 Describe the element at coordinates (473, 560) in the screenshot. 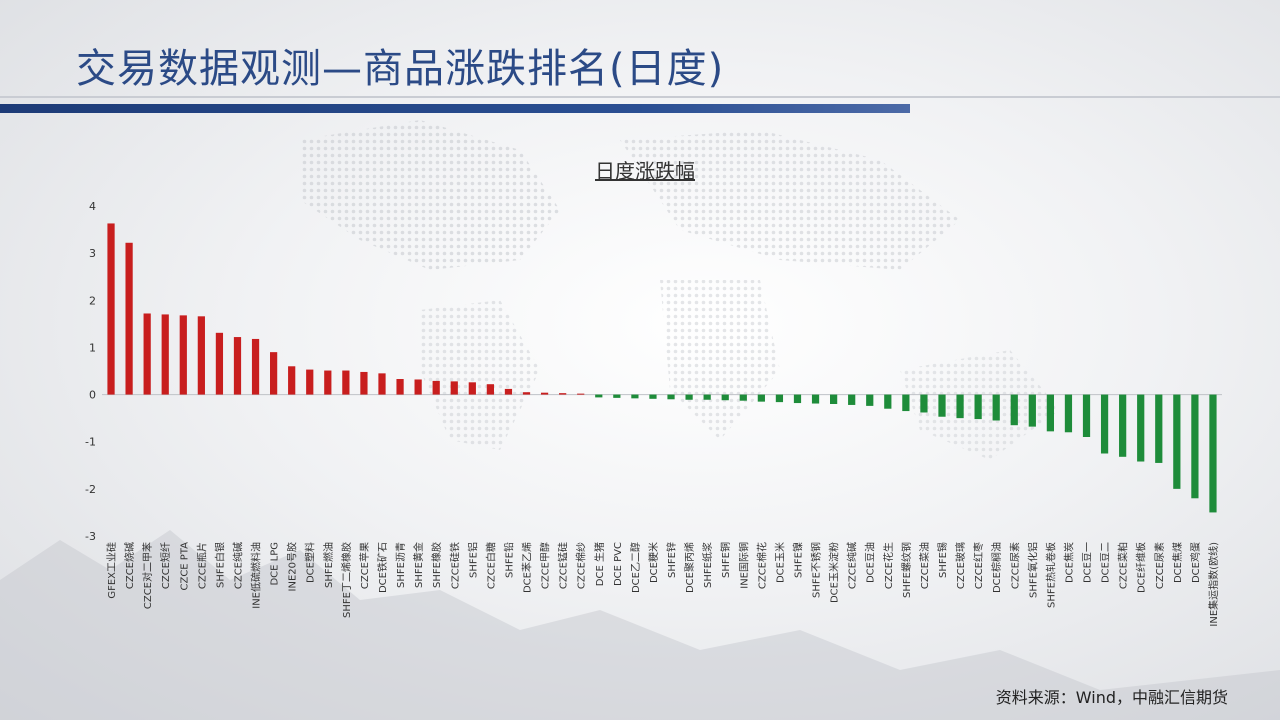

I see `x-tick-label: SHFE铝` at that location.